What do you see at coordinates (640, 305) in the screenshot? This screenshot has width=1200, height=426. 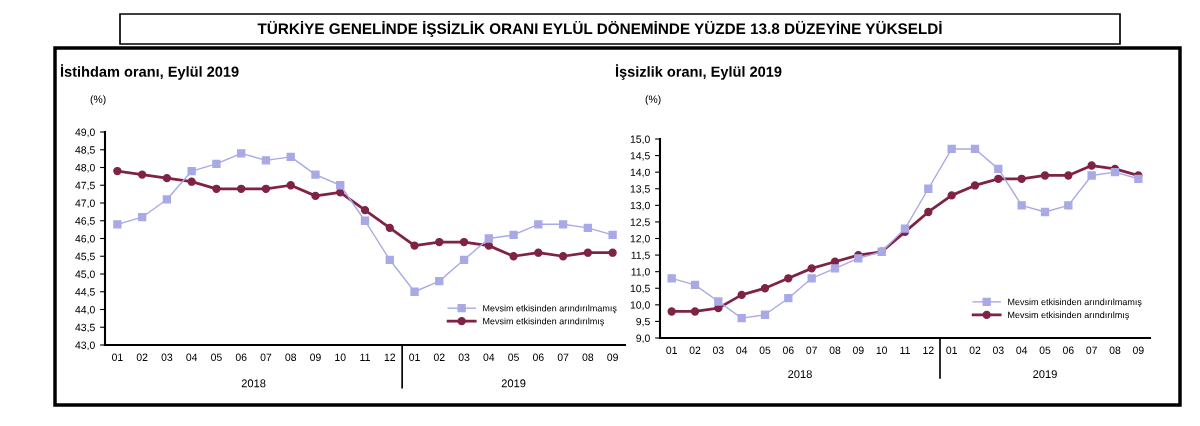 I see `y-tick-label: 10,0` at bounding box center [640, 305].